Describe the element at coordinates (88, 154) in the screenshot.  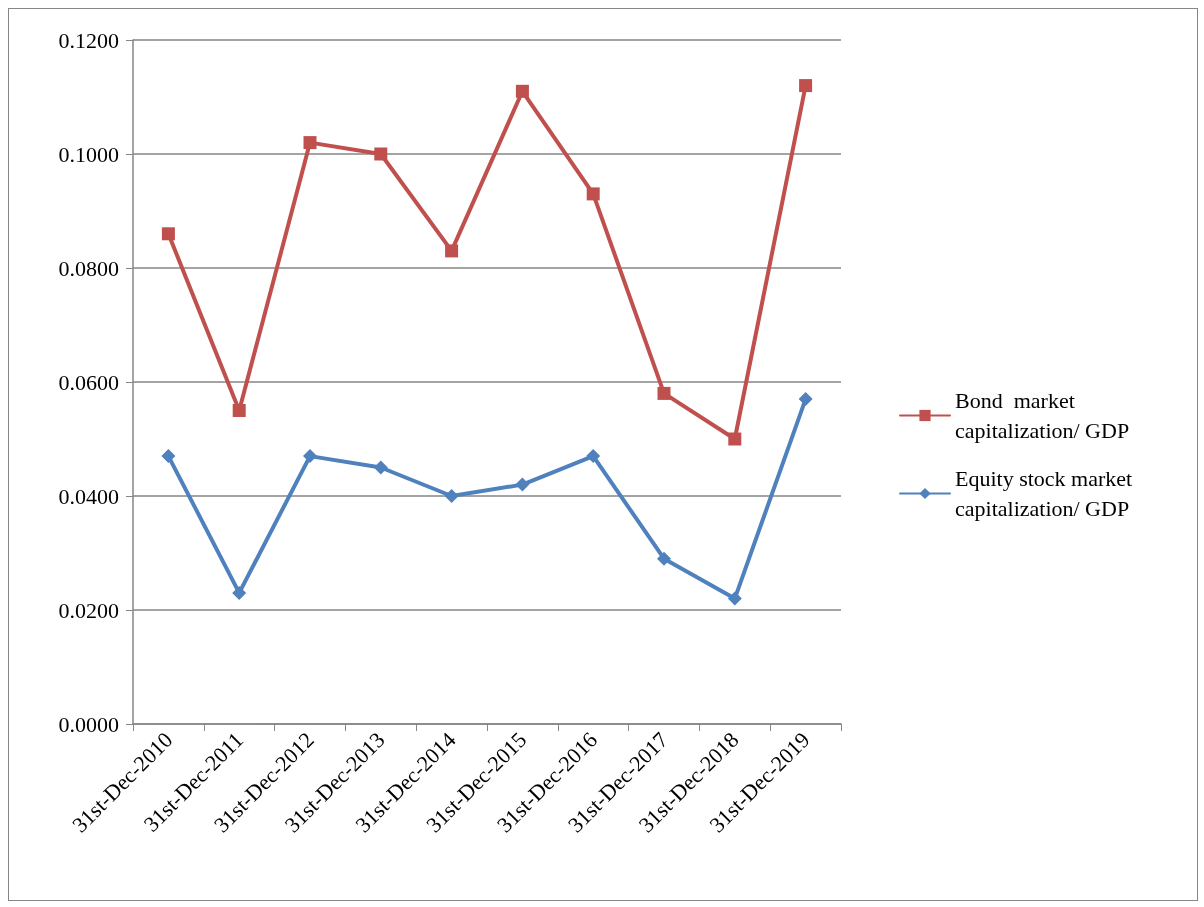
I see `y-tick-label: 0.1000` at that location.